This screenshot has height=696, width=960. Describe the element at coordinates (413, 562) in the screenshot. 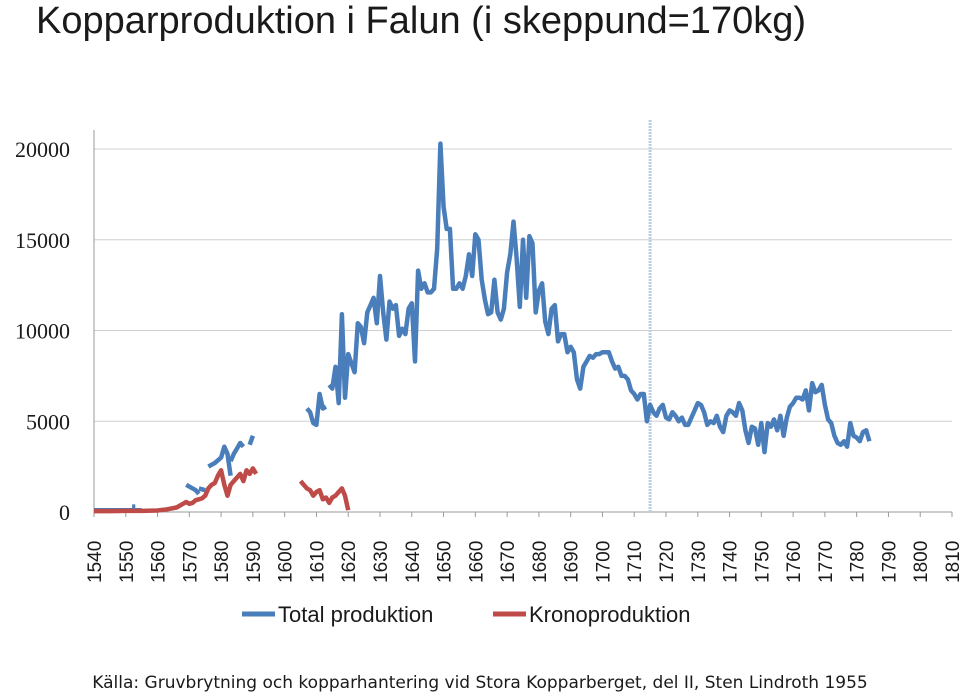

I see `x-tick-label: 1640` at that location.